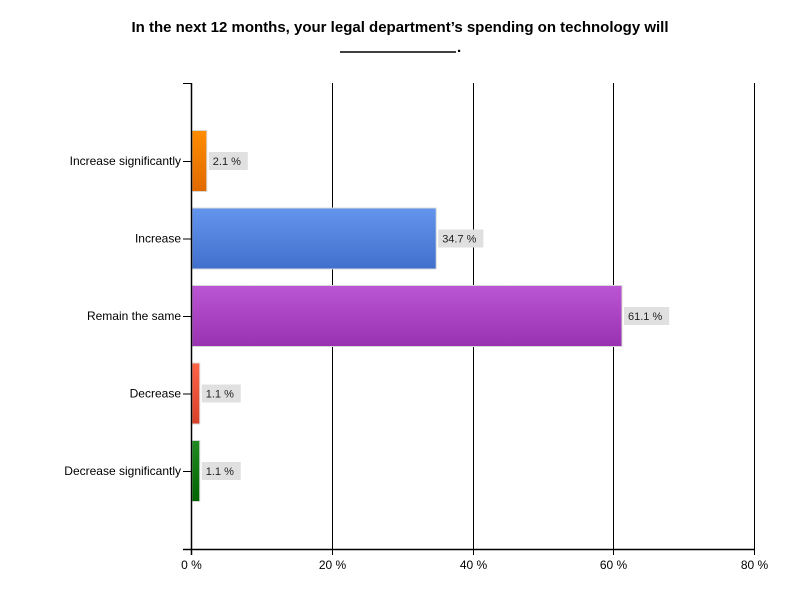 This screenshot has height=600, width=800. I want to click on bar-increase, so click(314, 238).